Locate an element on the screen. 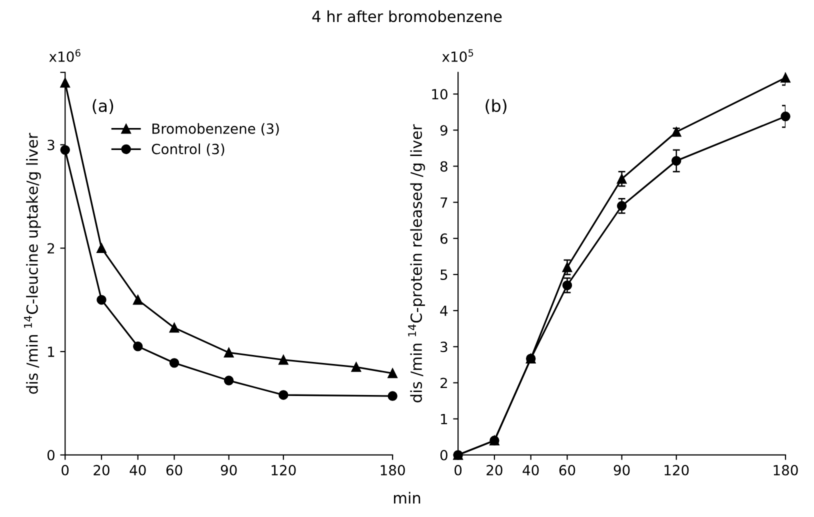  y-axis-title: dis /min $^{14}$C-leucine uptake/g liver is located at coordinates (32, 263).